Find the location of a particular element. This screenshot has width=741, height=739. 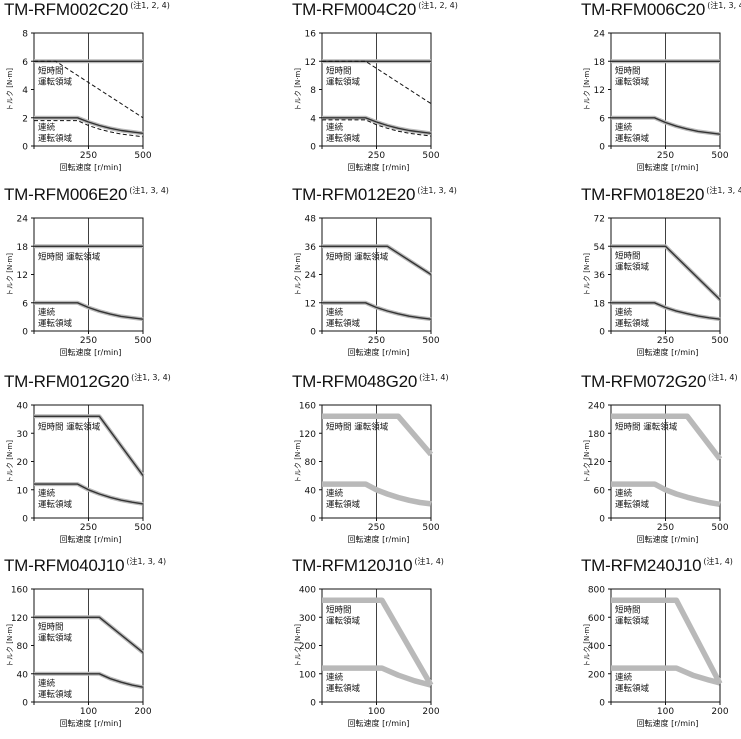

footnote-ref: (注1, 2, 4) is located at coordinates (150, 5).